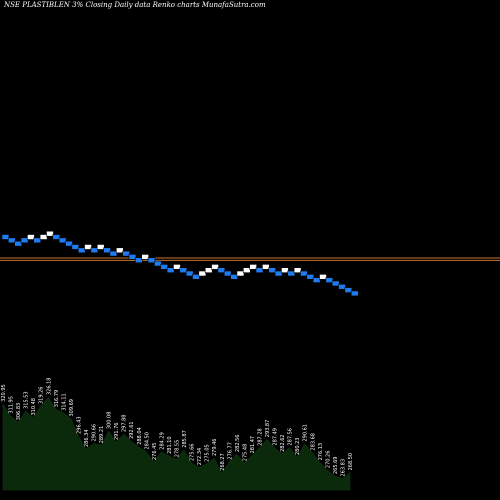  What do you see at coordinates (178, 449) in the screenshot?
I see `price-label: 278.55` at bounding box center [178, 449].